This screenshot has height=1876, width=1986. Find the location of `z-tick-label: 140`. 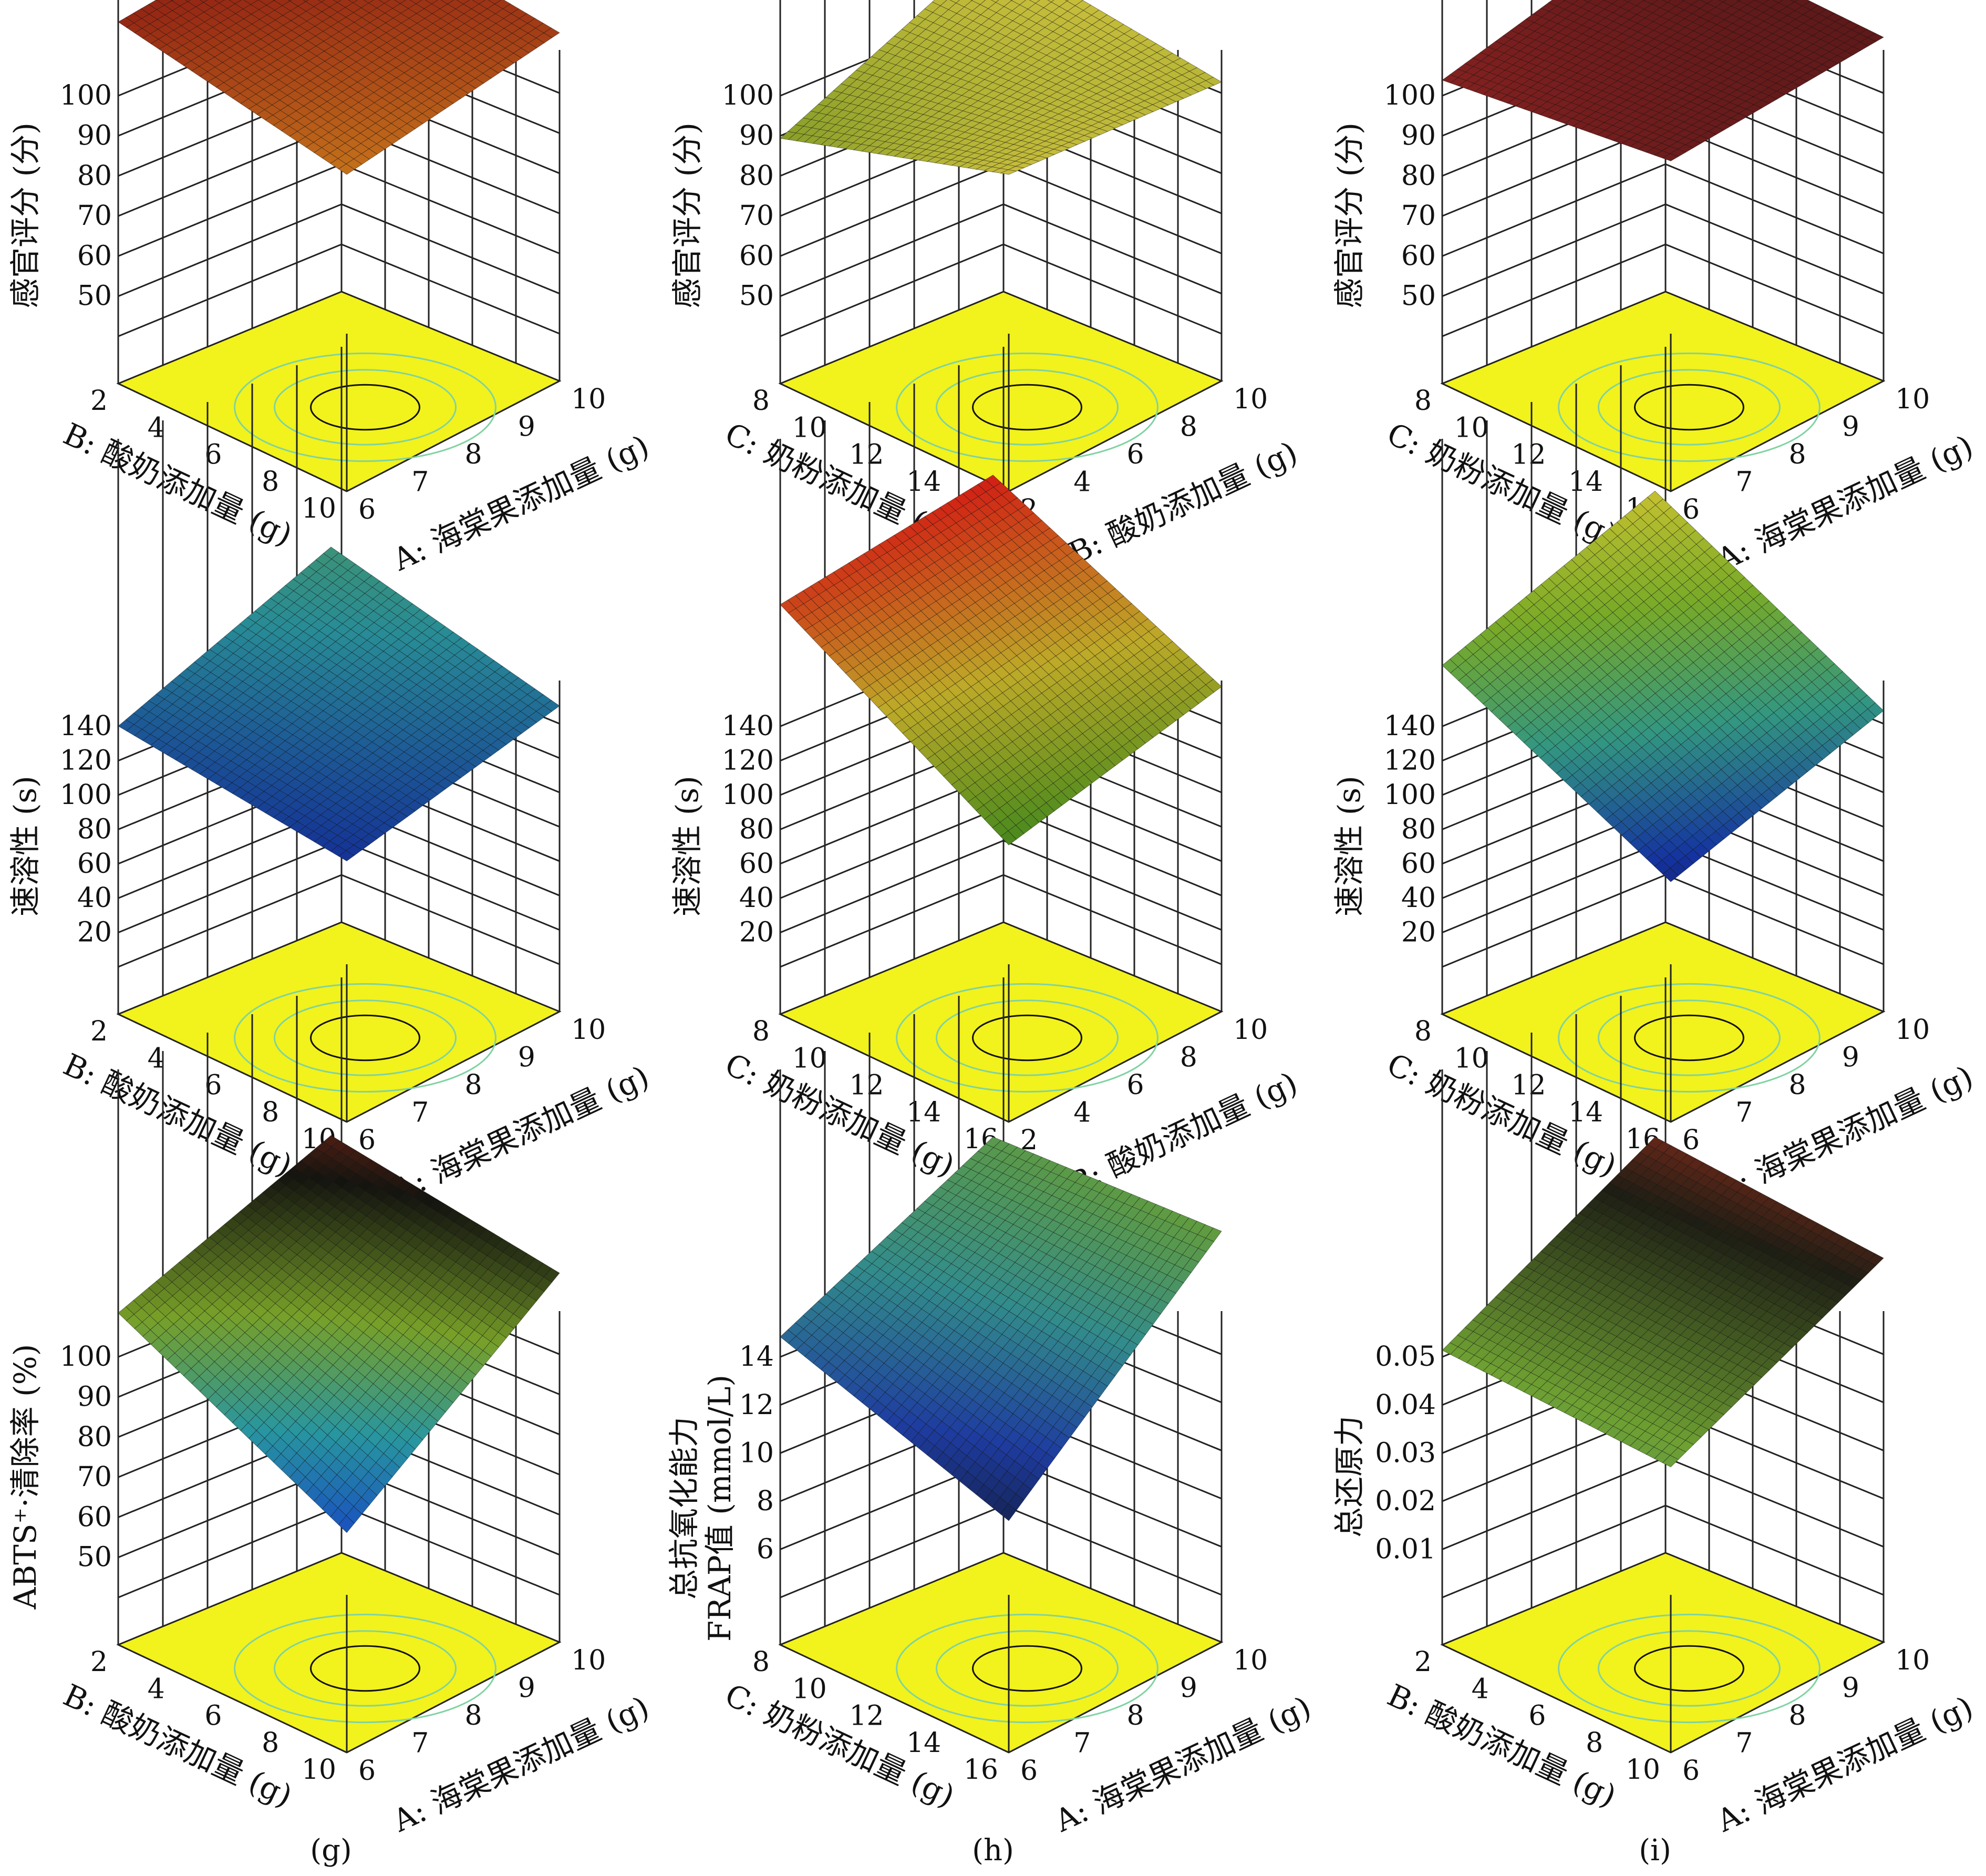

z-tick-label: 140 is located at coordinates (86, 726).